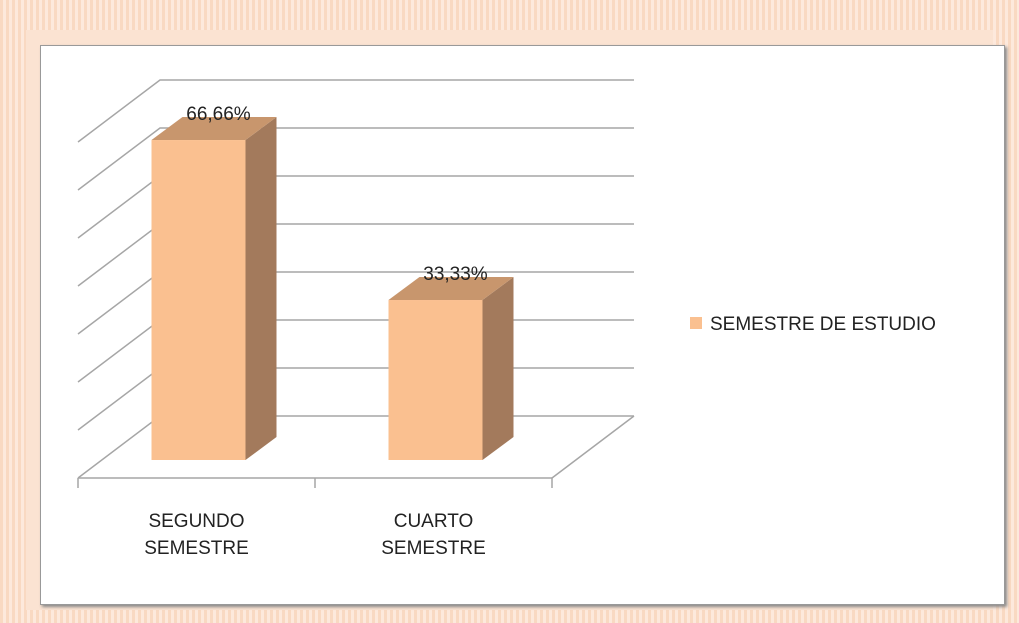 This screenshot has width=1019, height=623. I want to click on x-tick-label: CUARTO SEMESTRE, so click(433, 535).